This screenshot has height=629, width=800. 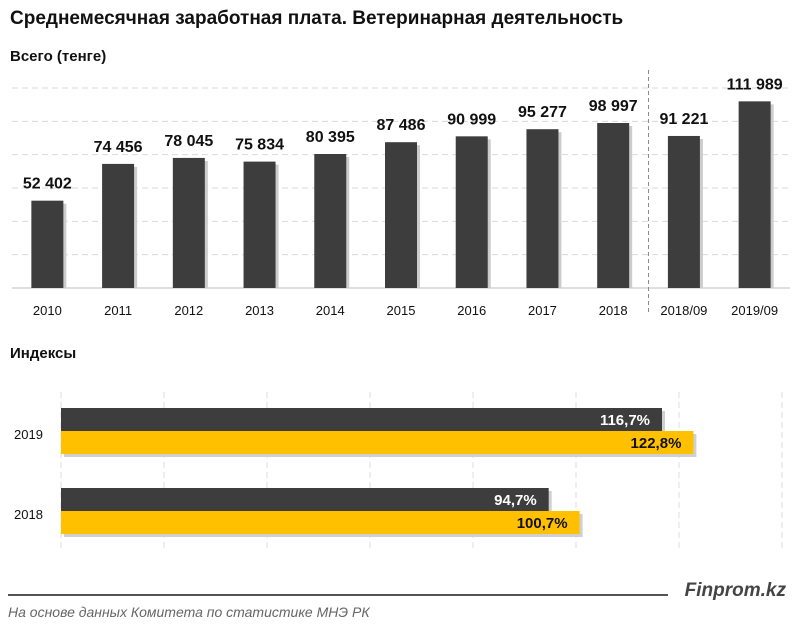 I want to click on x-tick-label: 2018/09, so click(x=683, y=310).